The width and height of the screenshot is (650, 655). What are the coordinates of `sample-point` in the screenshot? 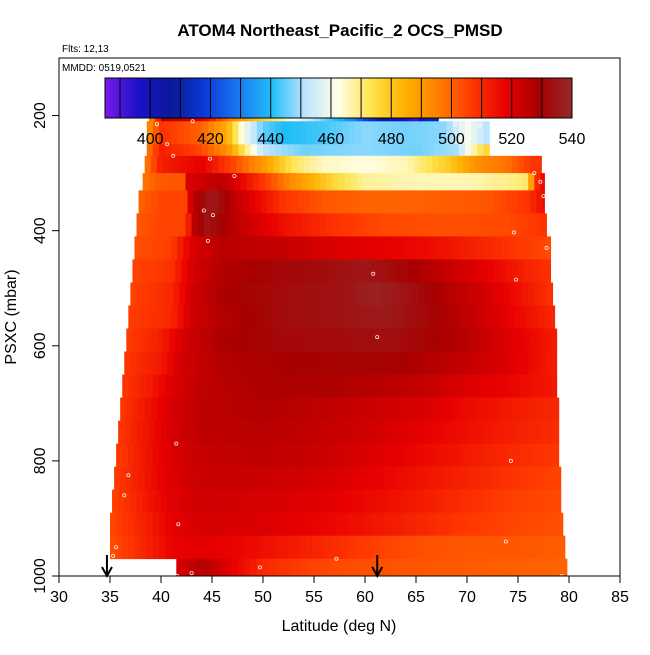 It's located at (178, 524).